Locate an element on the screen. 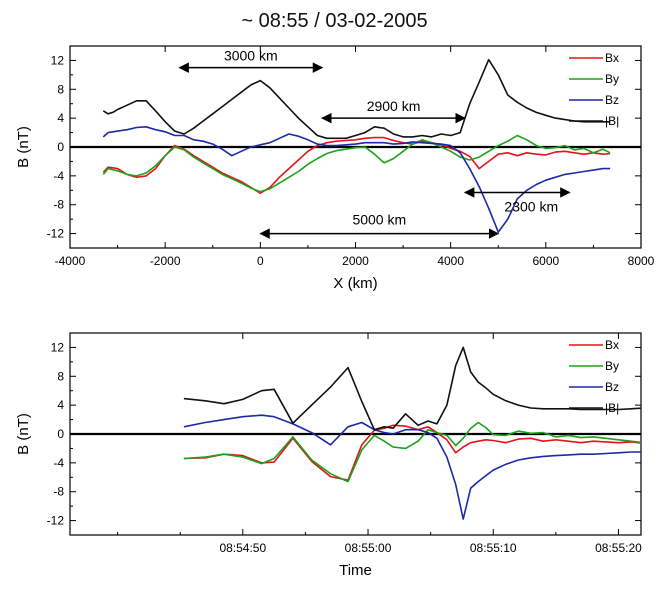 This screenshot has width=669, height=600. x-tick-label: 0 is located at coordinates (260, 261).